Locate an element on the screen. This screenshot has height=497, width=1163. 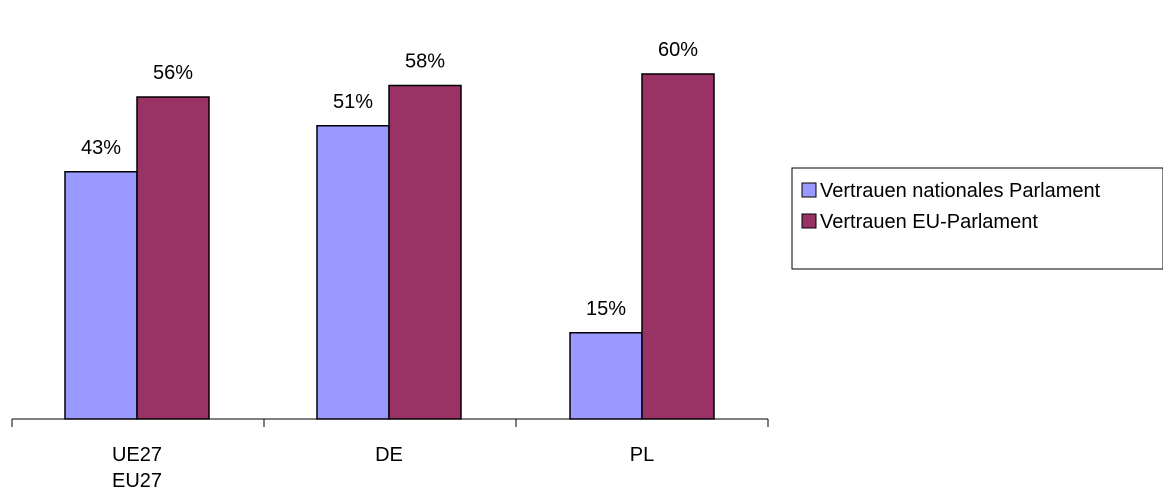
data-label-vertrauen-eu-parlament-2: 60% is located at coordinates (678, 50).